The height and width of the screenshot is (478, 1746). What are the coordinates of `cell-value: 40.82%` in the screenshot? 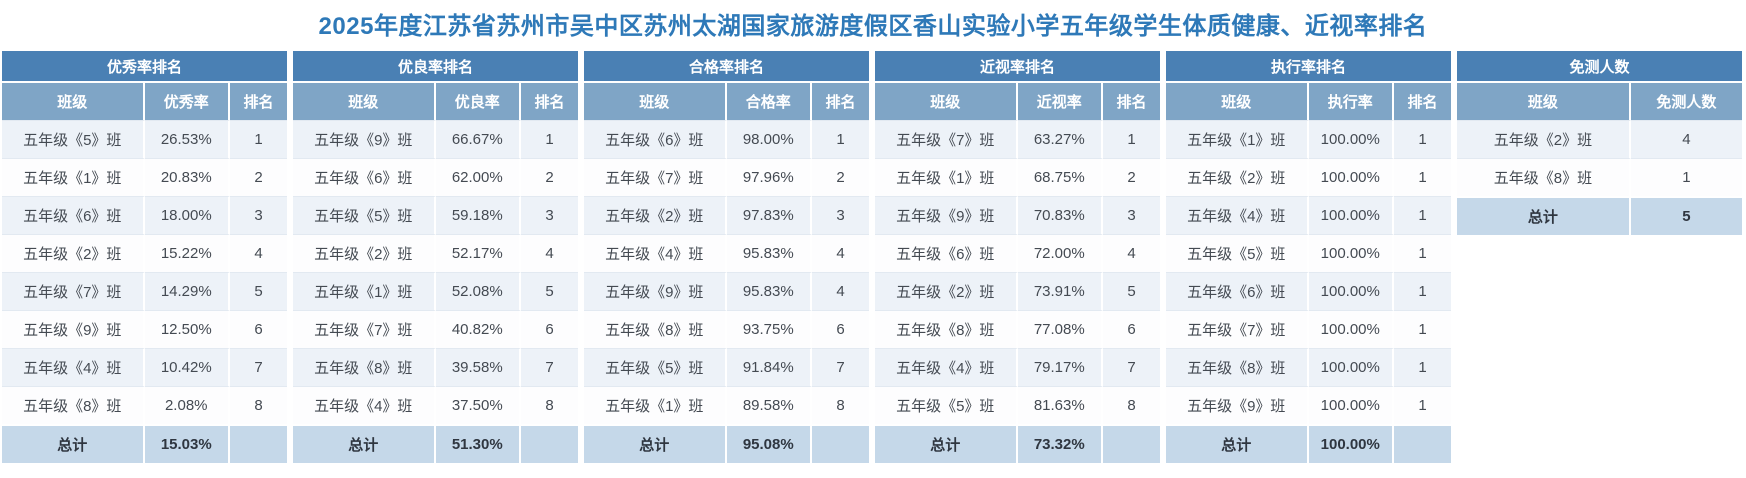 It's located at (478, 329).